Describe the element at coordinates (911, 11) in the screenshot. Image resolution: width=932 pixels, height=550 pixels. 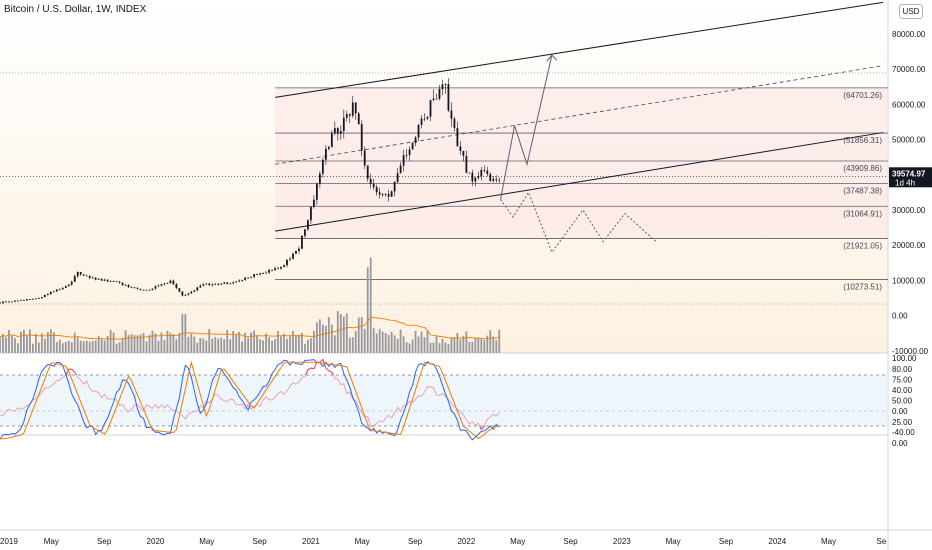
I see `currency-button: USD` at that location.